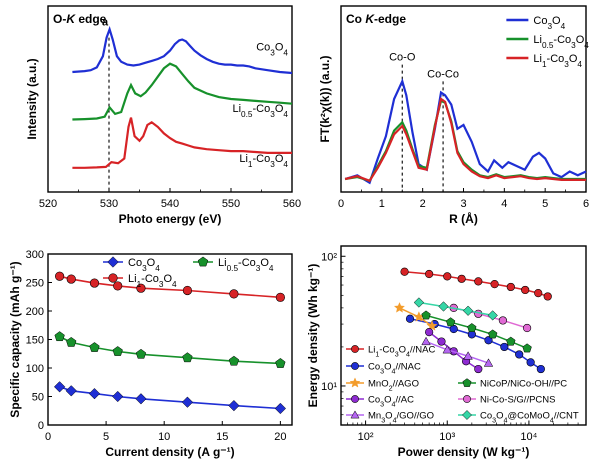 The width and height of the screenshot is (599, 463). Describe the element at coordinates (182, 91) in the screenshot. I see `series-line-li0-5-co3o4` at that location.